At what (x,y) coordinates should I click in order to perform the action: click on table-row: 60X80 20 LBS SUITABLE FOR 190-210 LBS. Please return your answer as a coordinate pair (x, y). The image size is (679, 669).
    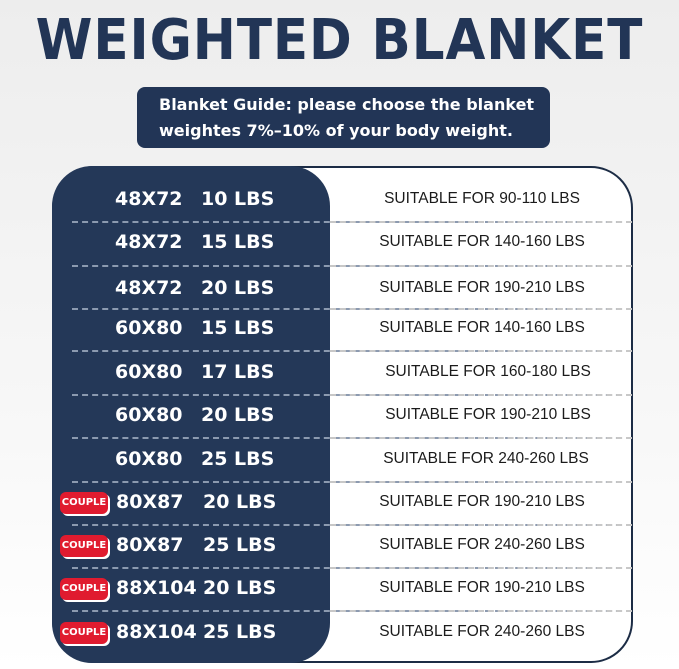
    Looking at the image, I should click on (342, 415).